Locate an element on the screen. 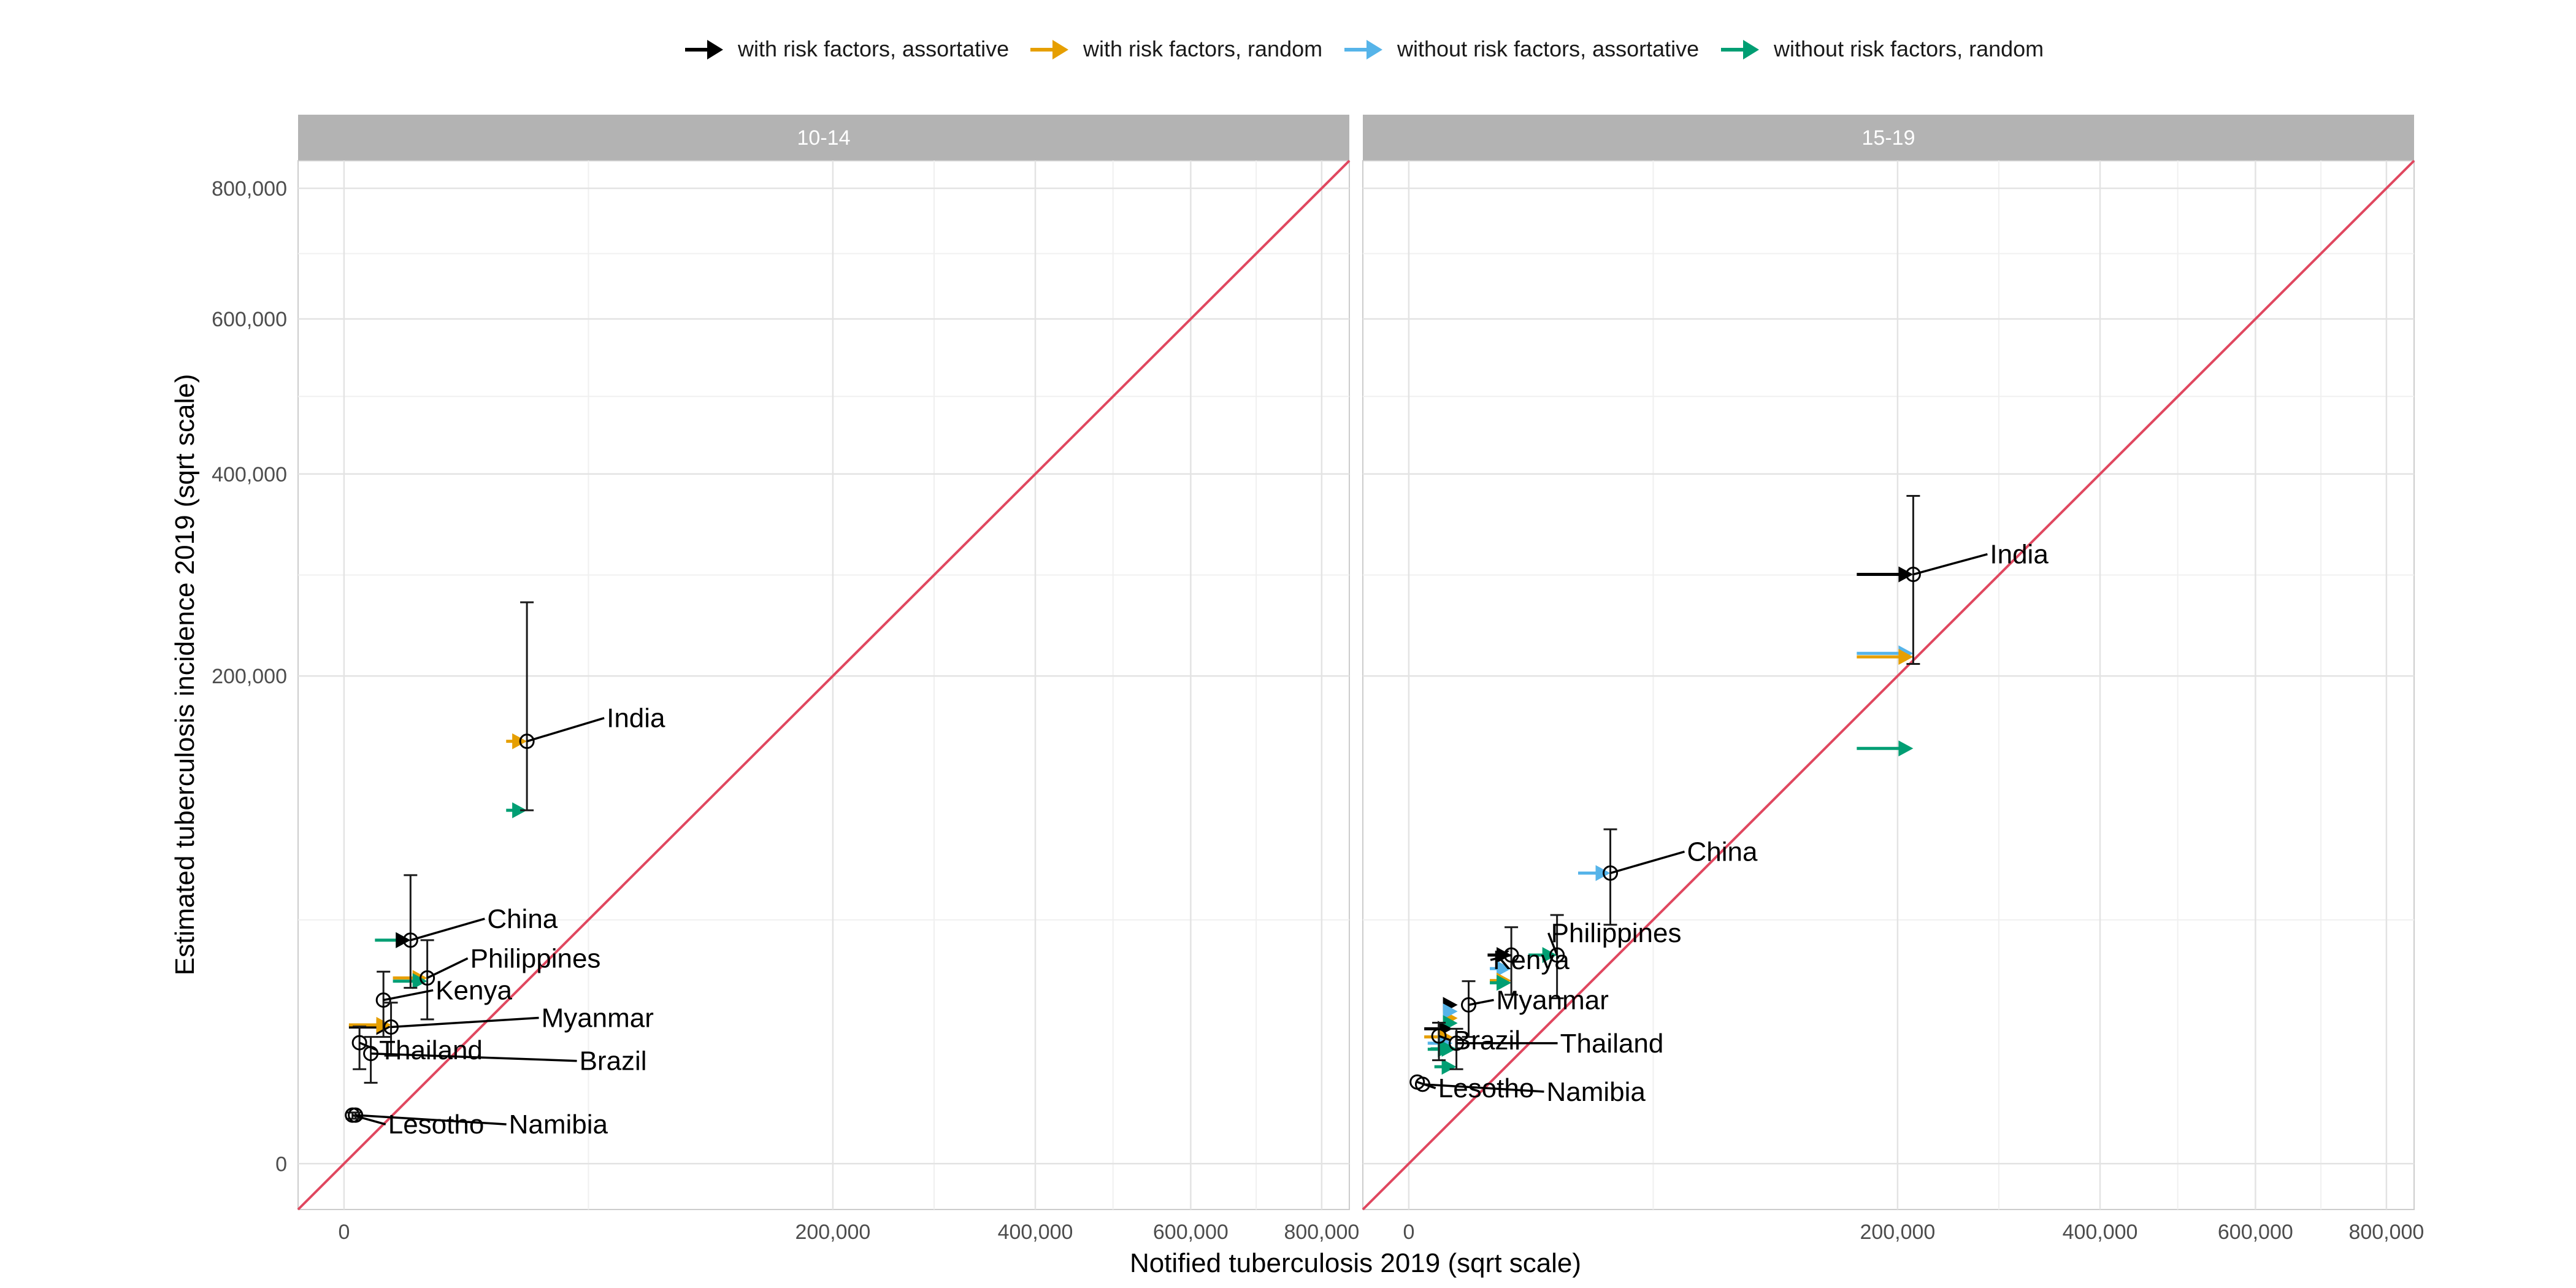 Image resolution: width=2576 pixels, height=1288 pixels. country-label: Brazil is located at coordinates (1486, 1040).